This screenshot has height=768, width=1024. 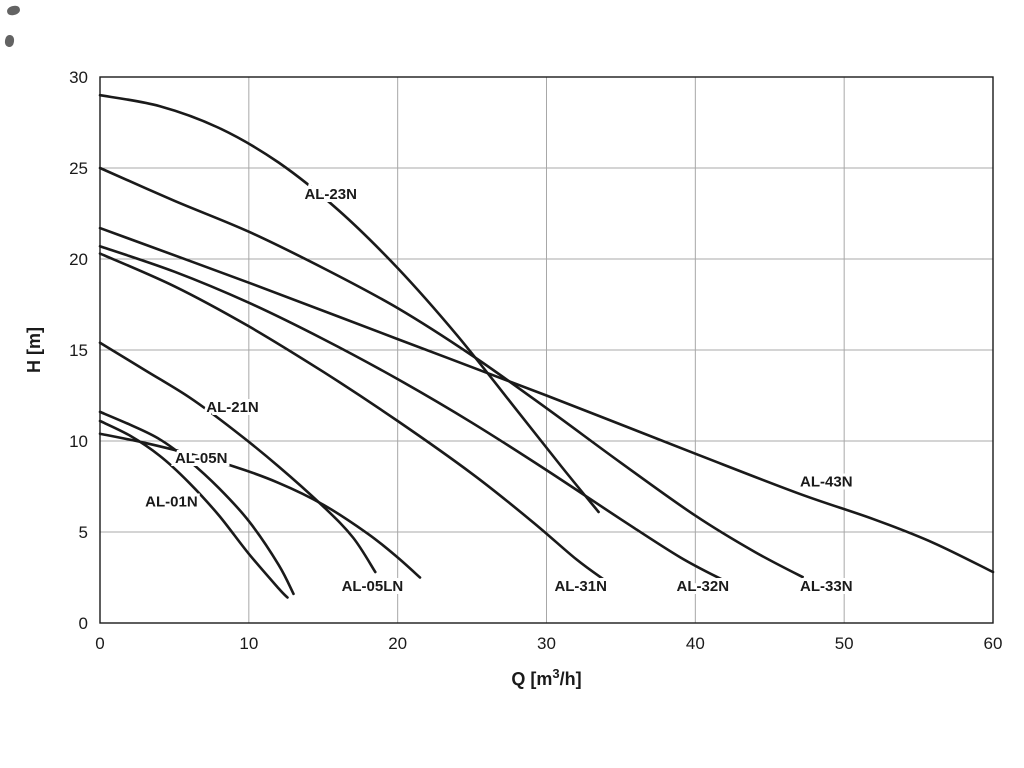 What do you see at coordinates (78, 259) in the screenshot?
I see `y-tick-label: 20` at bounding box center [78, 259].